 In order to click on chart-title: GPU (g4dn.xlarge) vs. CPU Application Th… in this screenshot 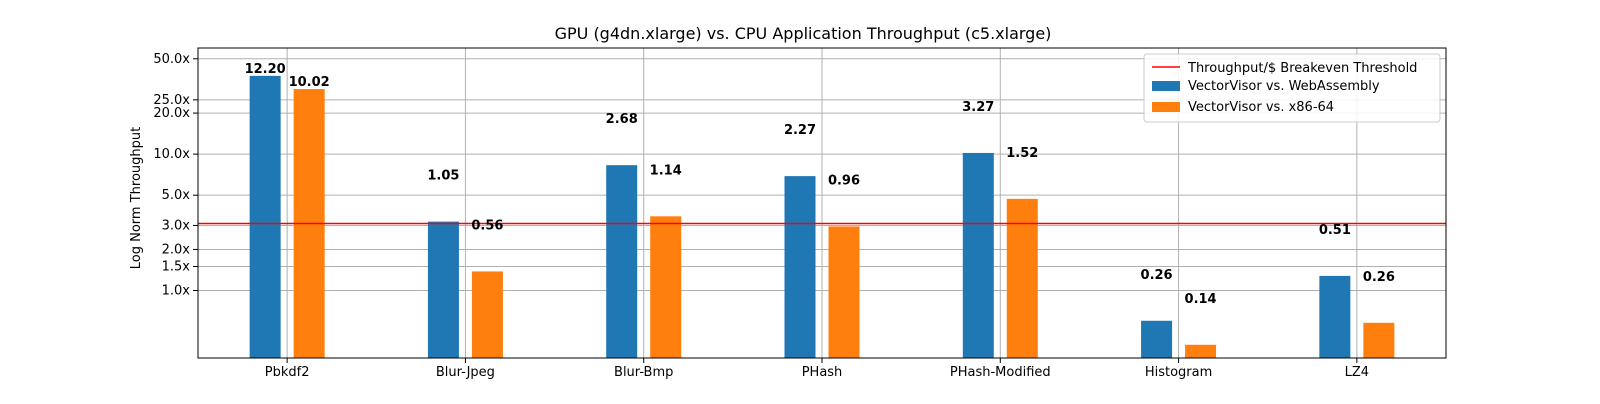, I will do `click(803, 33)`.